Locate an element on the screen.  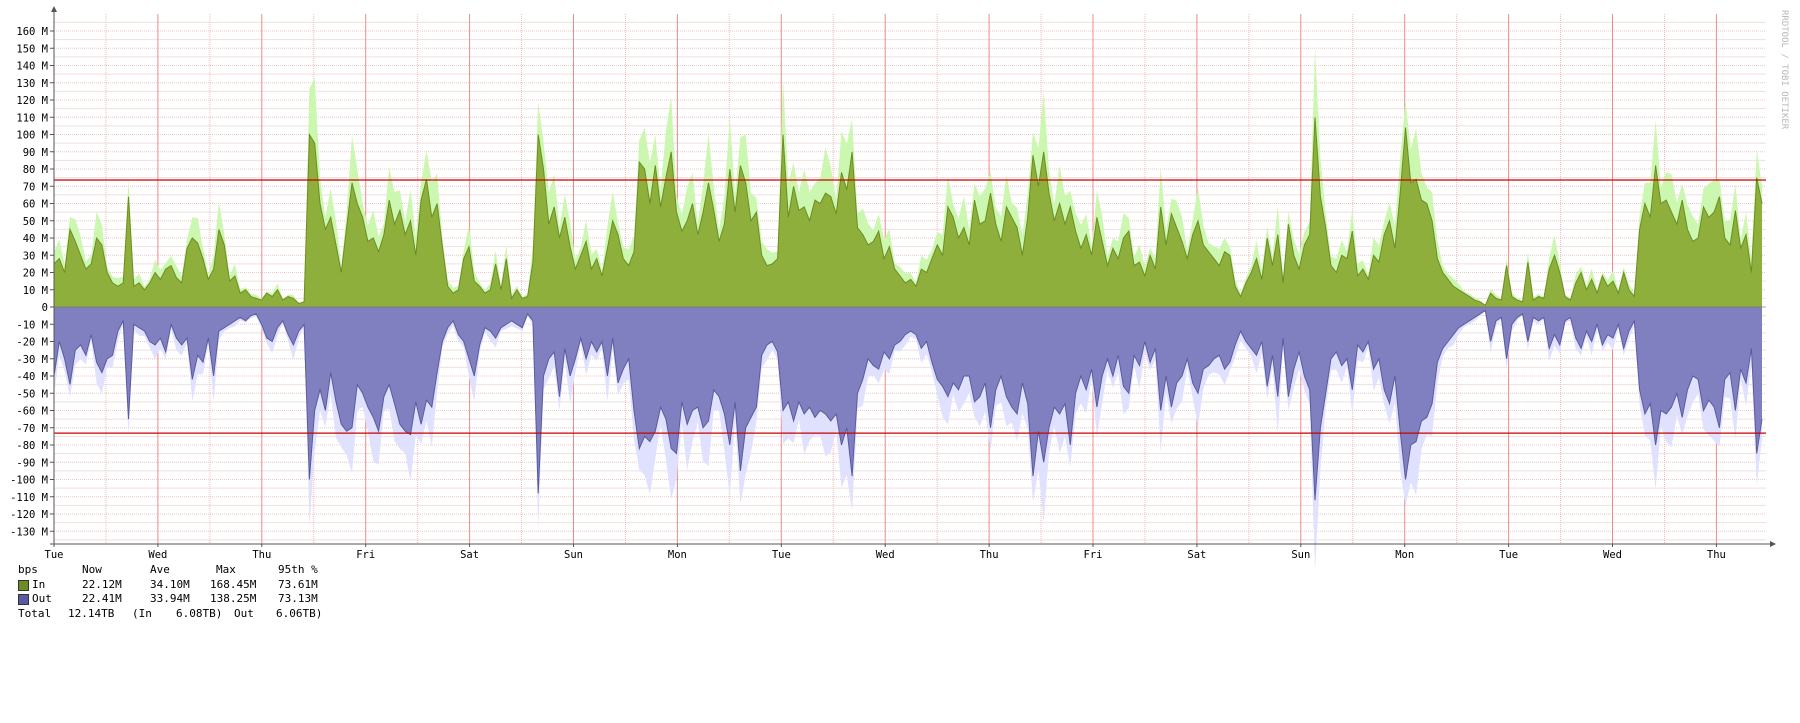
y-tick-label: -120 M is located at coordinates (29, 515).